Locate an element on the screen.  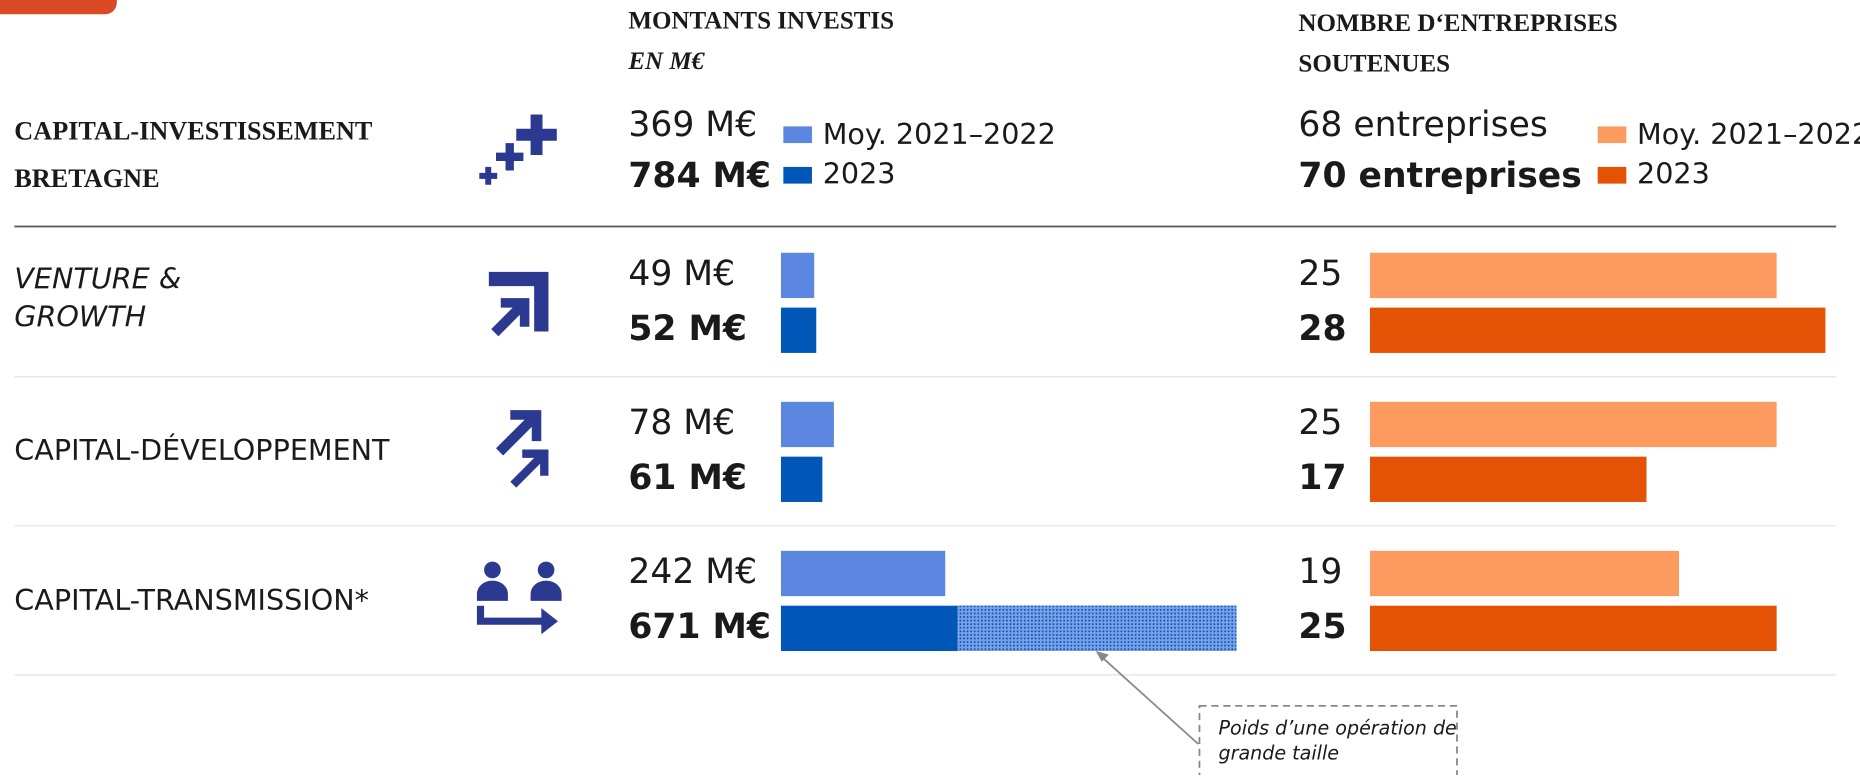
icon-dev is located at coordinates (522, 449).